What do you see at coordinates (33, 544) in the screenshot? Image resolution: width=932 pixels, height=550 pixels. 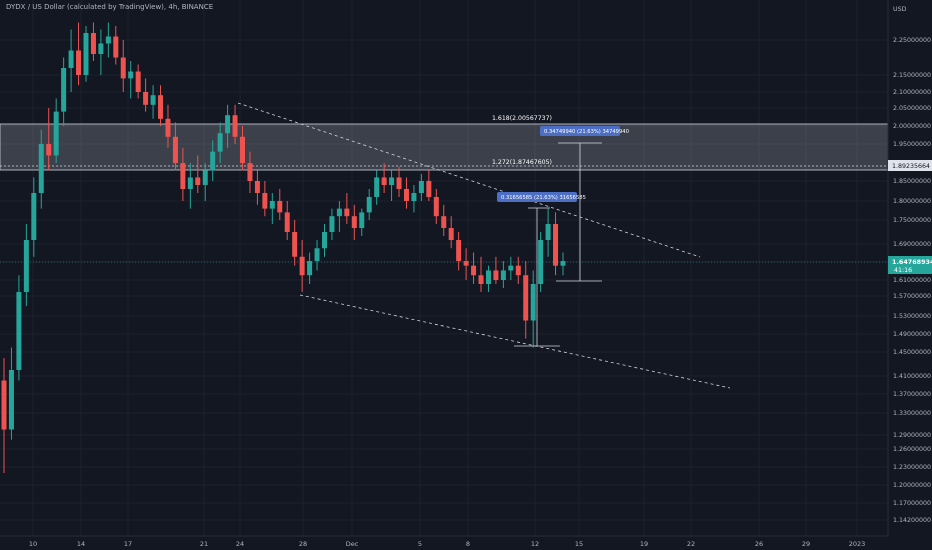 I see `time-tick-label: 10` at bounding box center [33, 544].